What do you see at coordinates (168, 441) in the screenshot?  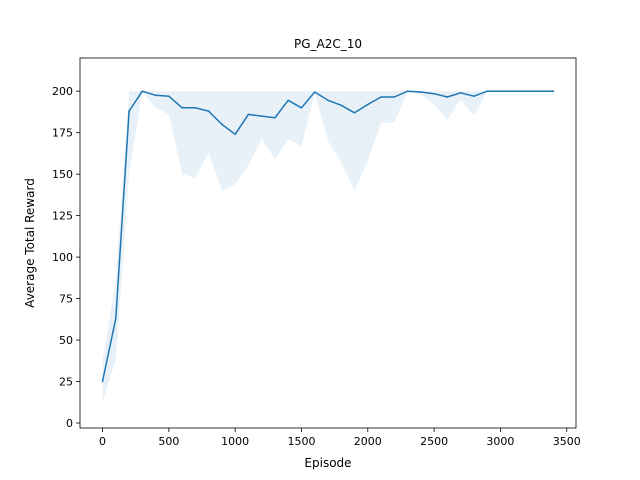 I see `x-tick-label: 500` at bounding box center [168, 441].